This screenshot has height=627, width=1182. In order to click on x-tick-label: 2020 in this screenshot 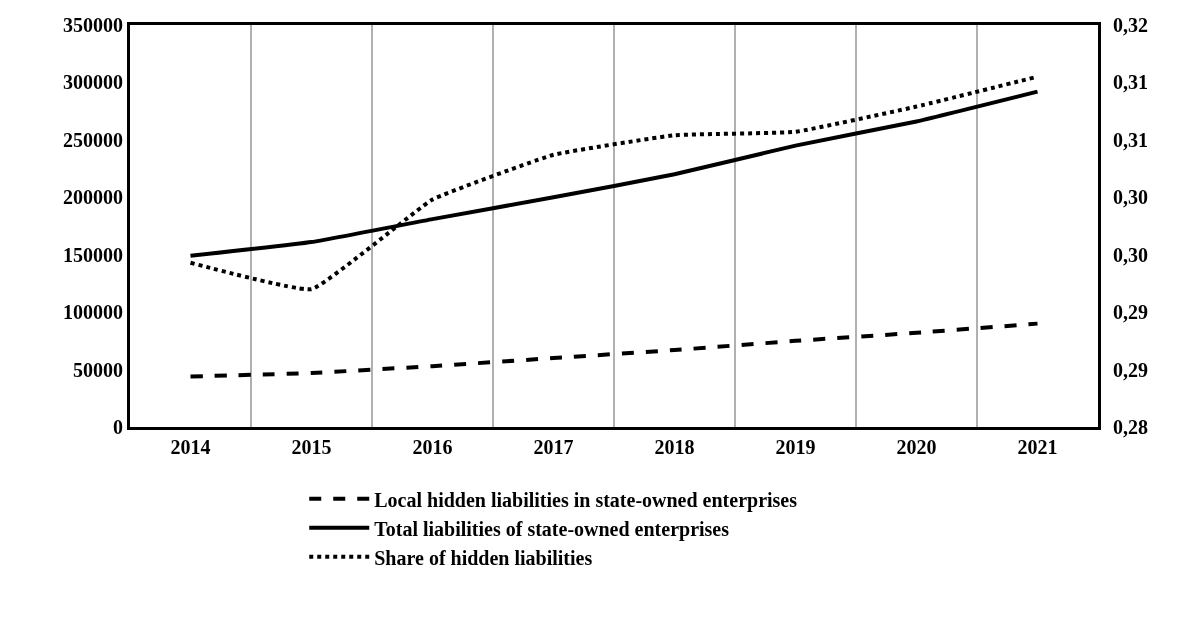, I will do `click(916, 447)`.